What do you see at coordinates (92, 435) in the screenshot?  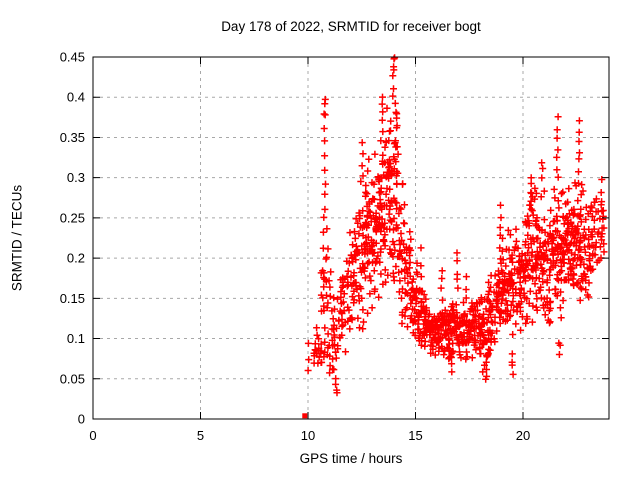 I see `x-tick-label: 0` at bounding box center [92, 435].